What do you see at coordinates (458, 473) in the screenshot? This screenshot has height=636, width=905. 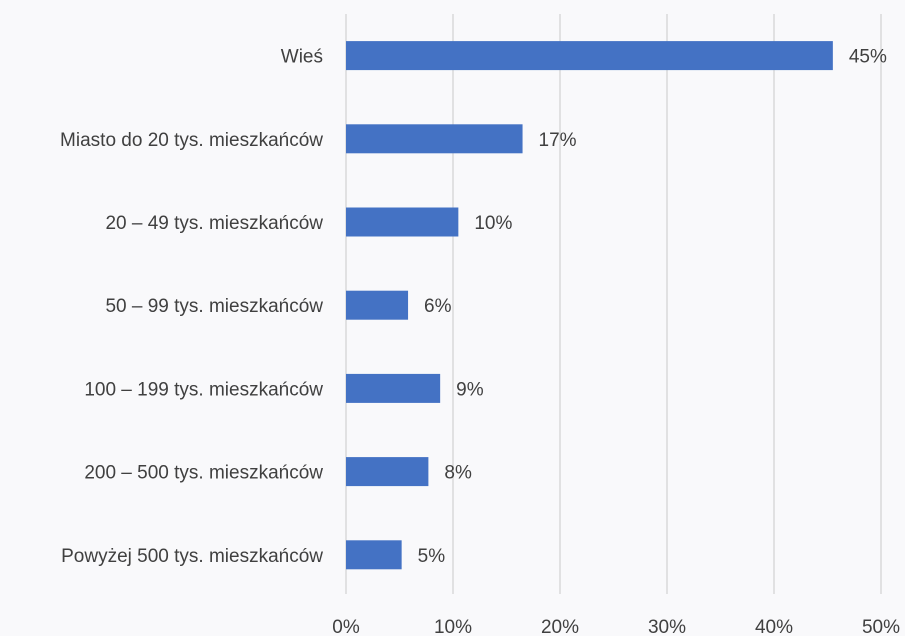 I see `value-label: 8%` at bounding box center [458, 473].